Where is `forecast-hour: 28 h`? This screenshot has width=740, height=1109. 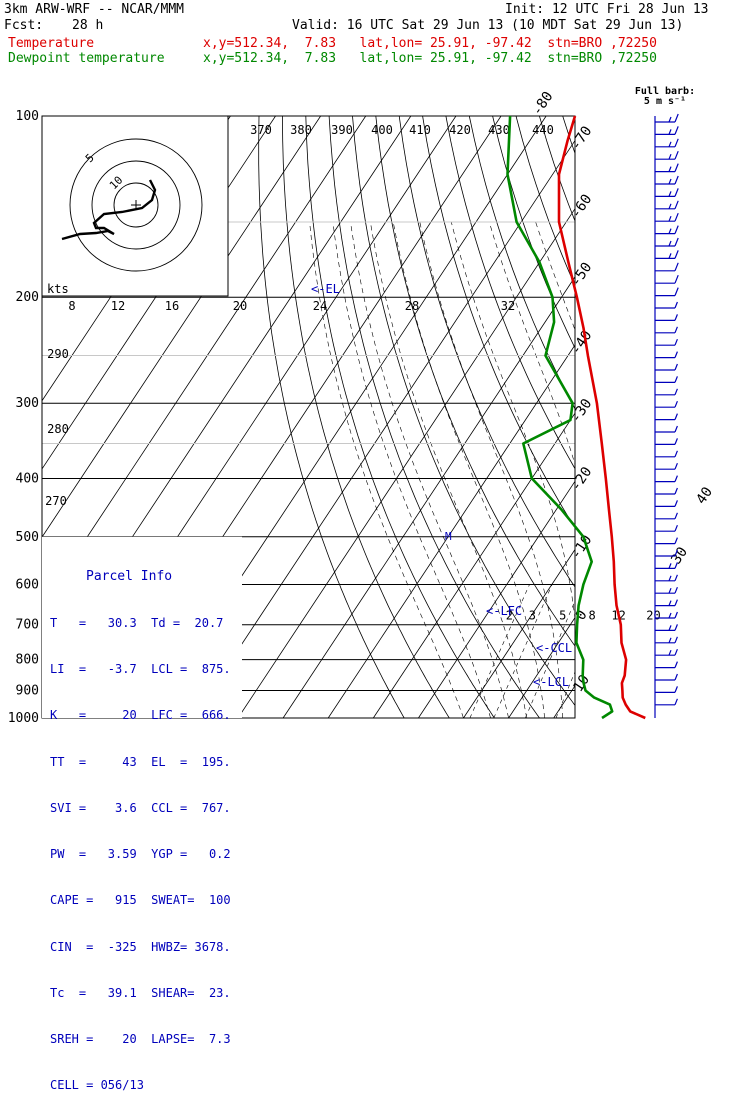
forecast-hour: 28 h is located at coordinates (87, 26).